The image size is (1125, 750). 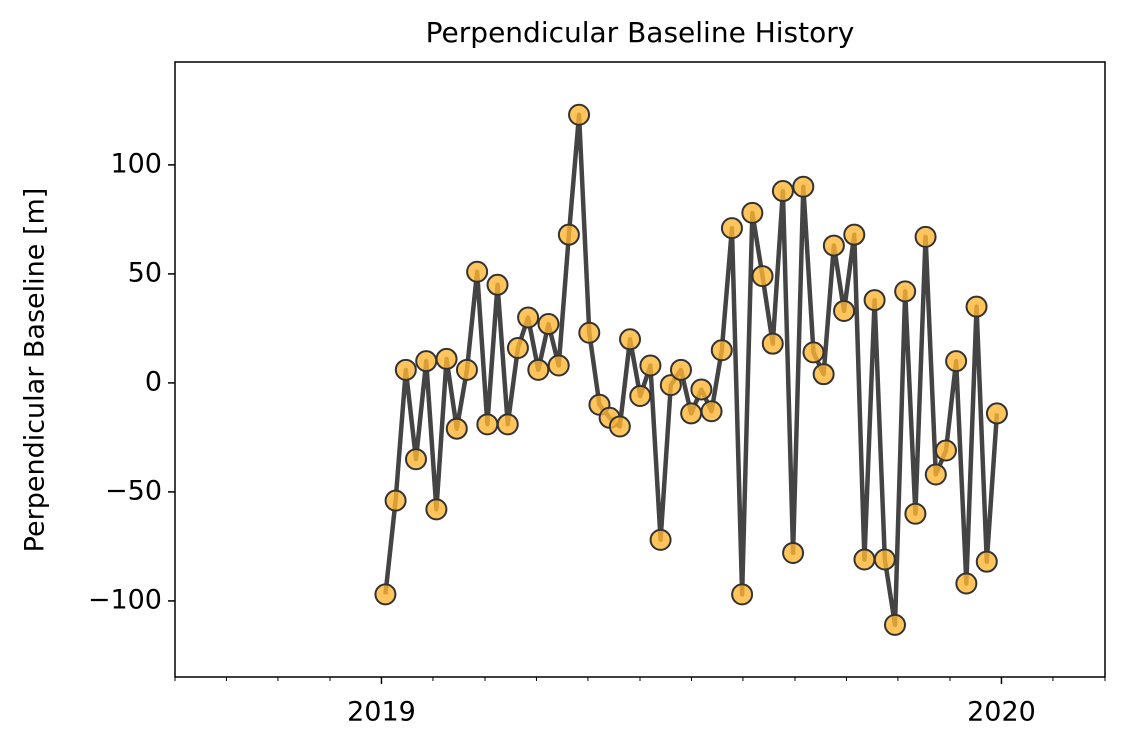 I want to click on y-tick-label: 100, so click(x=136, y=163).